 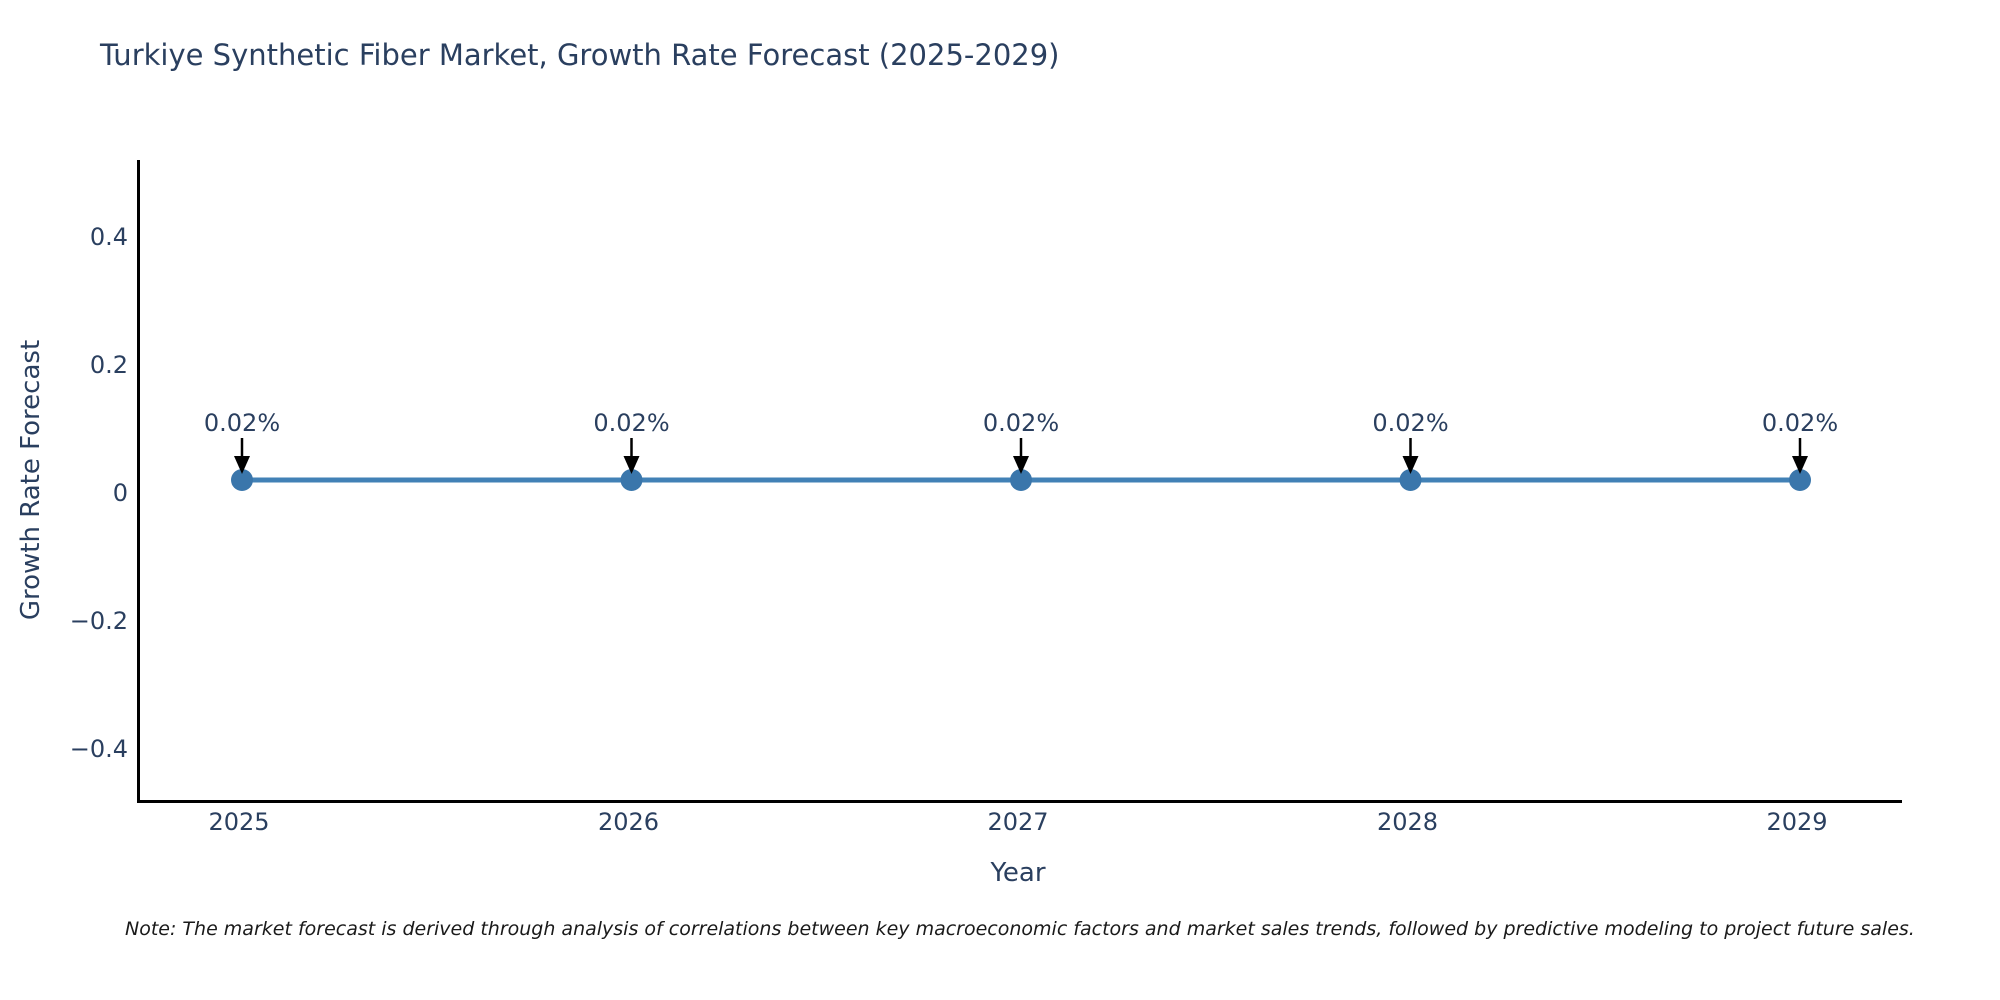 I want to click on x-tick-label: 2026, so click(x=628, y=822).